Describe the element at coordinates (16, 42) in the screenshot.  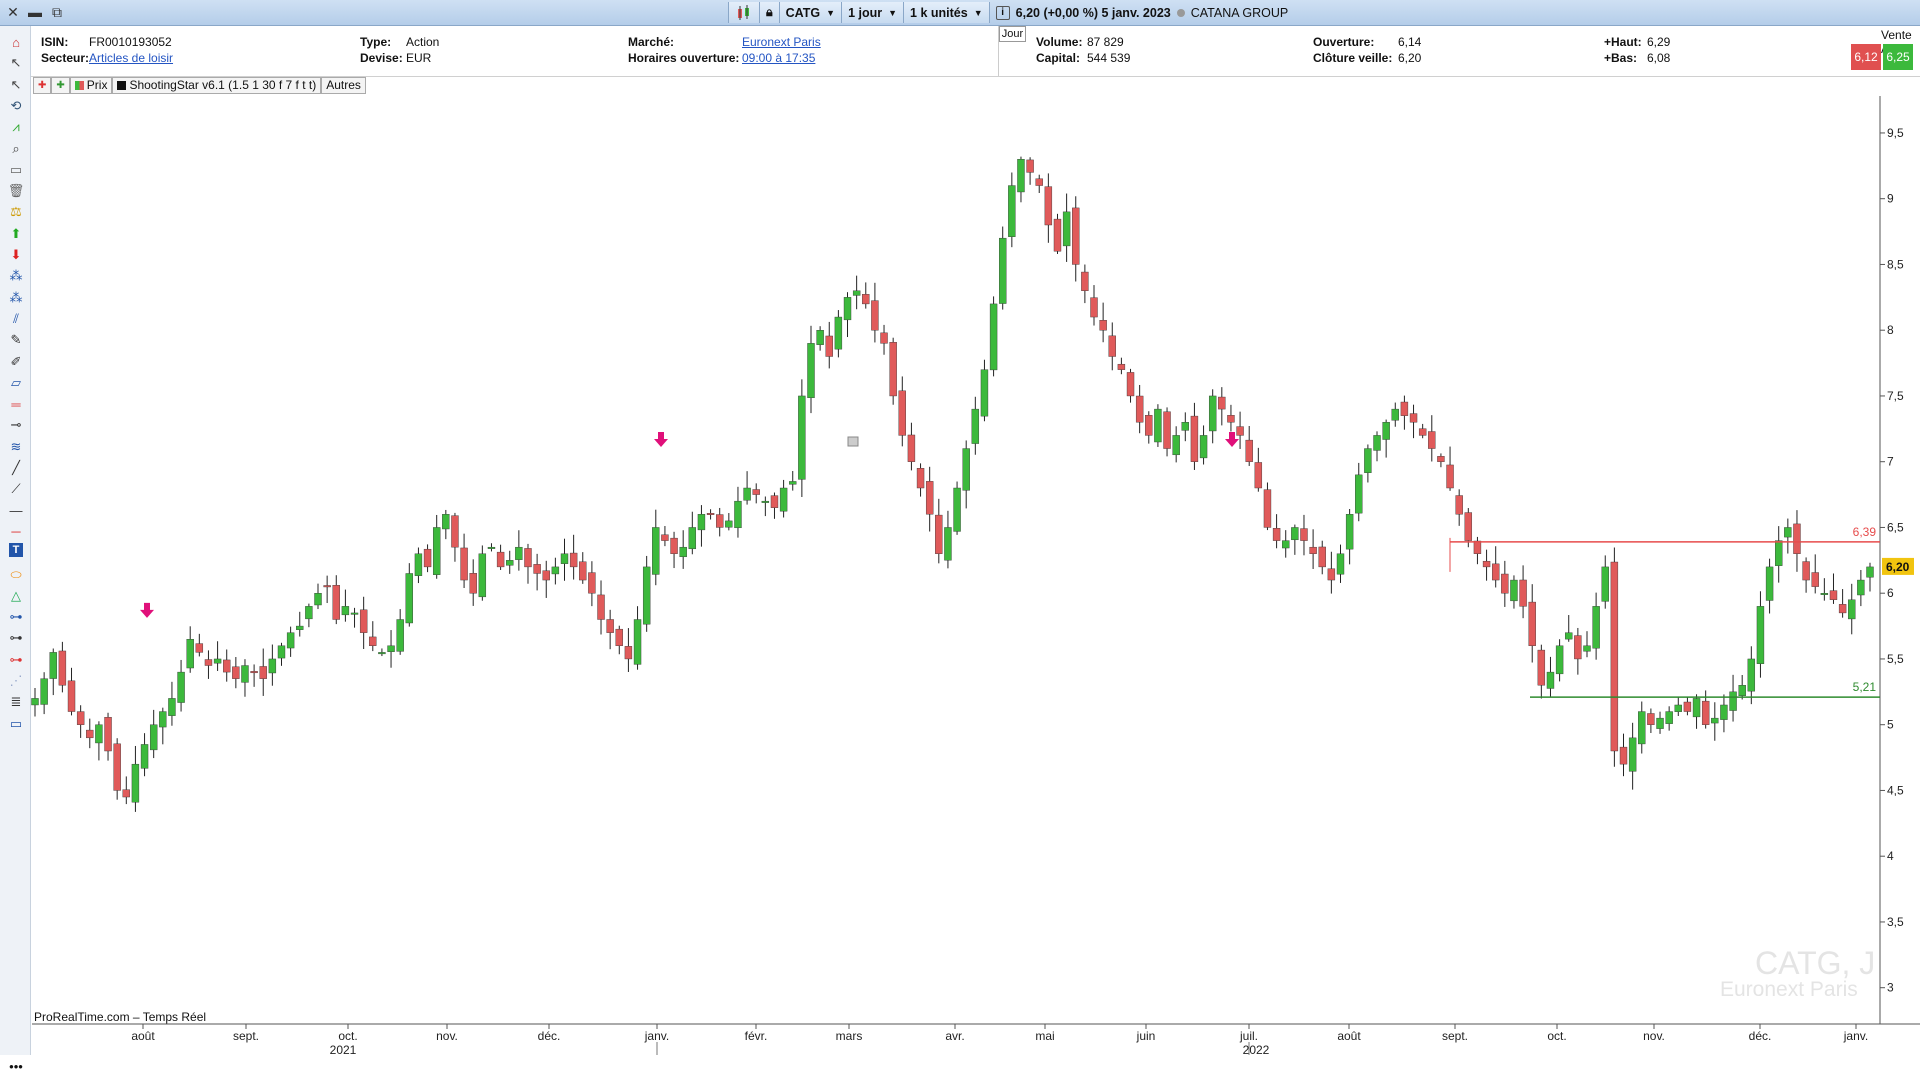
I see `magnet-icon: ⌂` at that location.